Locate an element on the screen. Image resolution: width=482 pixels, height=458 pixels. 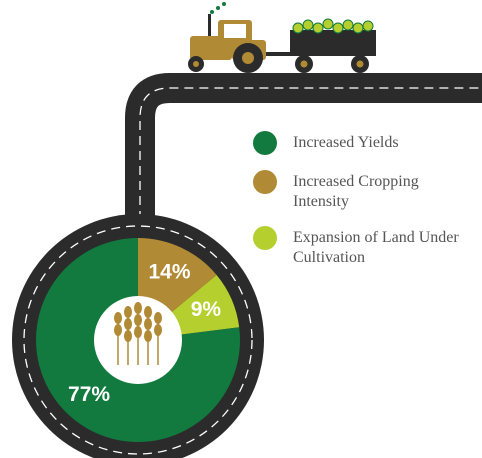
value-label: 14% is located at coordinates (169, 272).